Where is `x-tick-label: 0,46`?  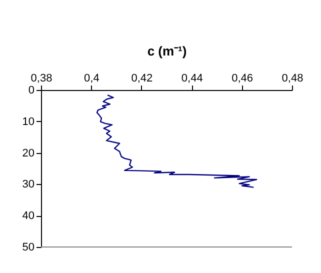
x-tick-label: 0,46 is located at coordinates (243, 78).